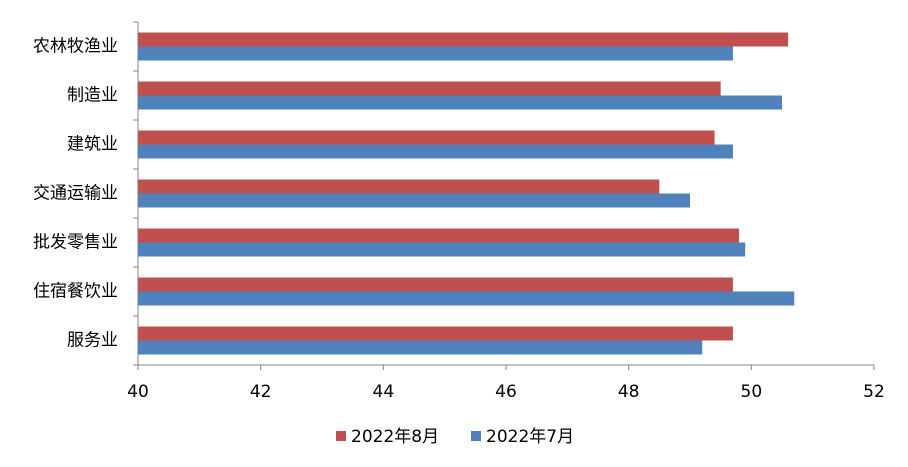 Image resolution: width=908 pixels, height=467 pixels. What do you see at coordinates (75, 243) in the screenshot?
I see `y-tick-label: 批发零售业` at bounding box center [75, 243].